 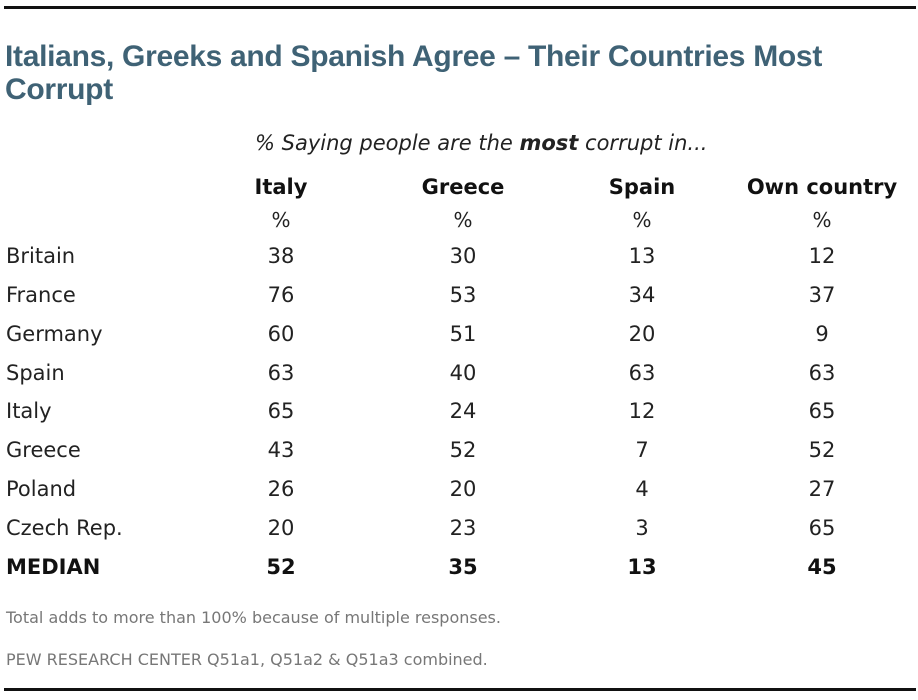 I want to click on row-label: Czech Rep., so click(x=64, y=528).